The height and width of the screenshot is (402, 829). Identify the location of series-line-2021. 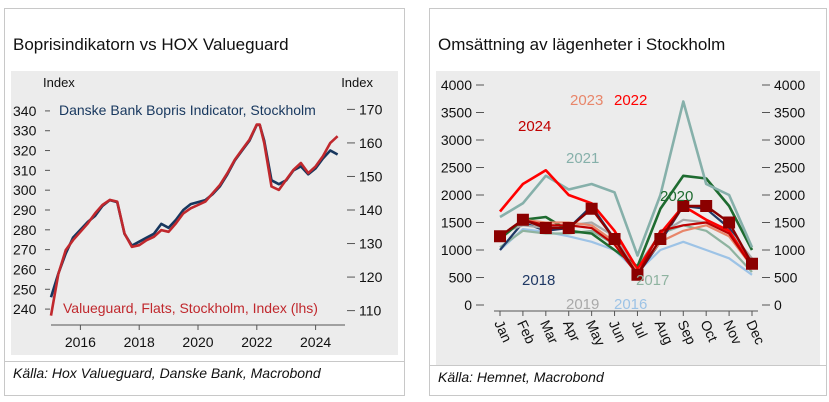
(626, 178).